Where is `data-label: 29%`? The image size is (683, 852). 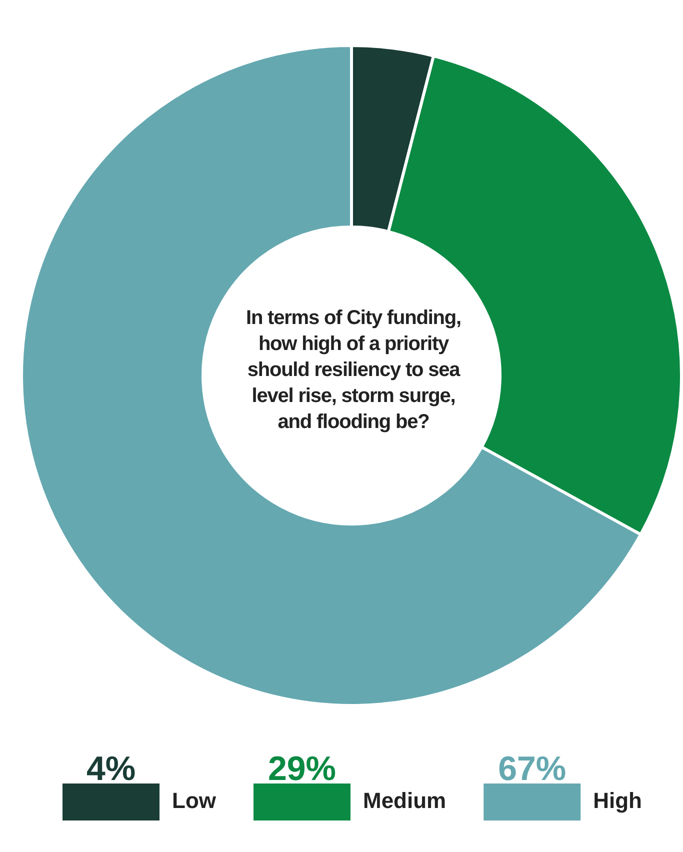 data-label: 29% is located at coordinates (302, 769).